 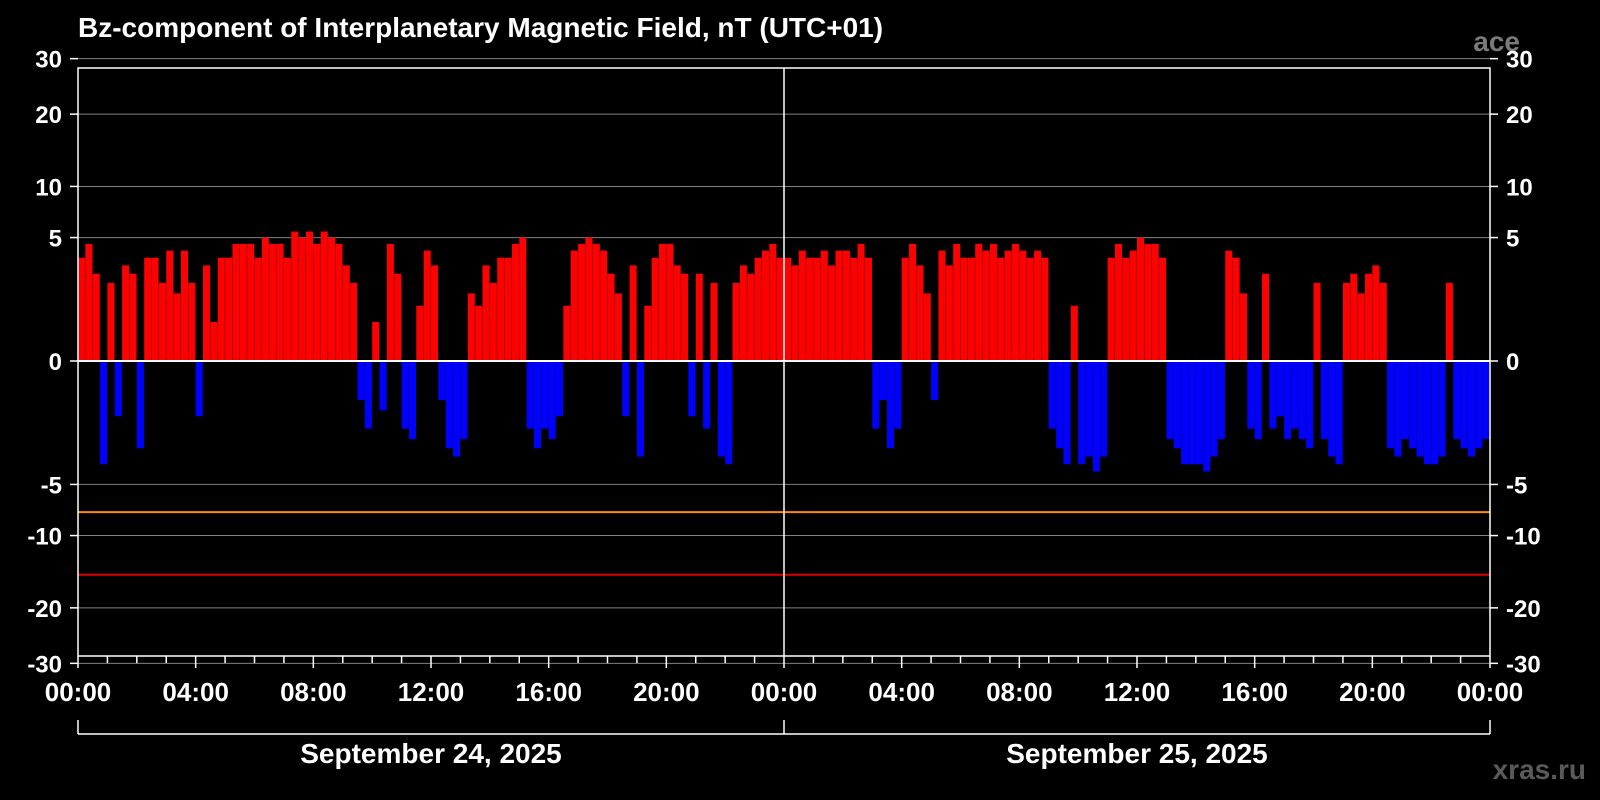 I want to click on y-tick-label: 5, so click(x=55, y=239).